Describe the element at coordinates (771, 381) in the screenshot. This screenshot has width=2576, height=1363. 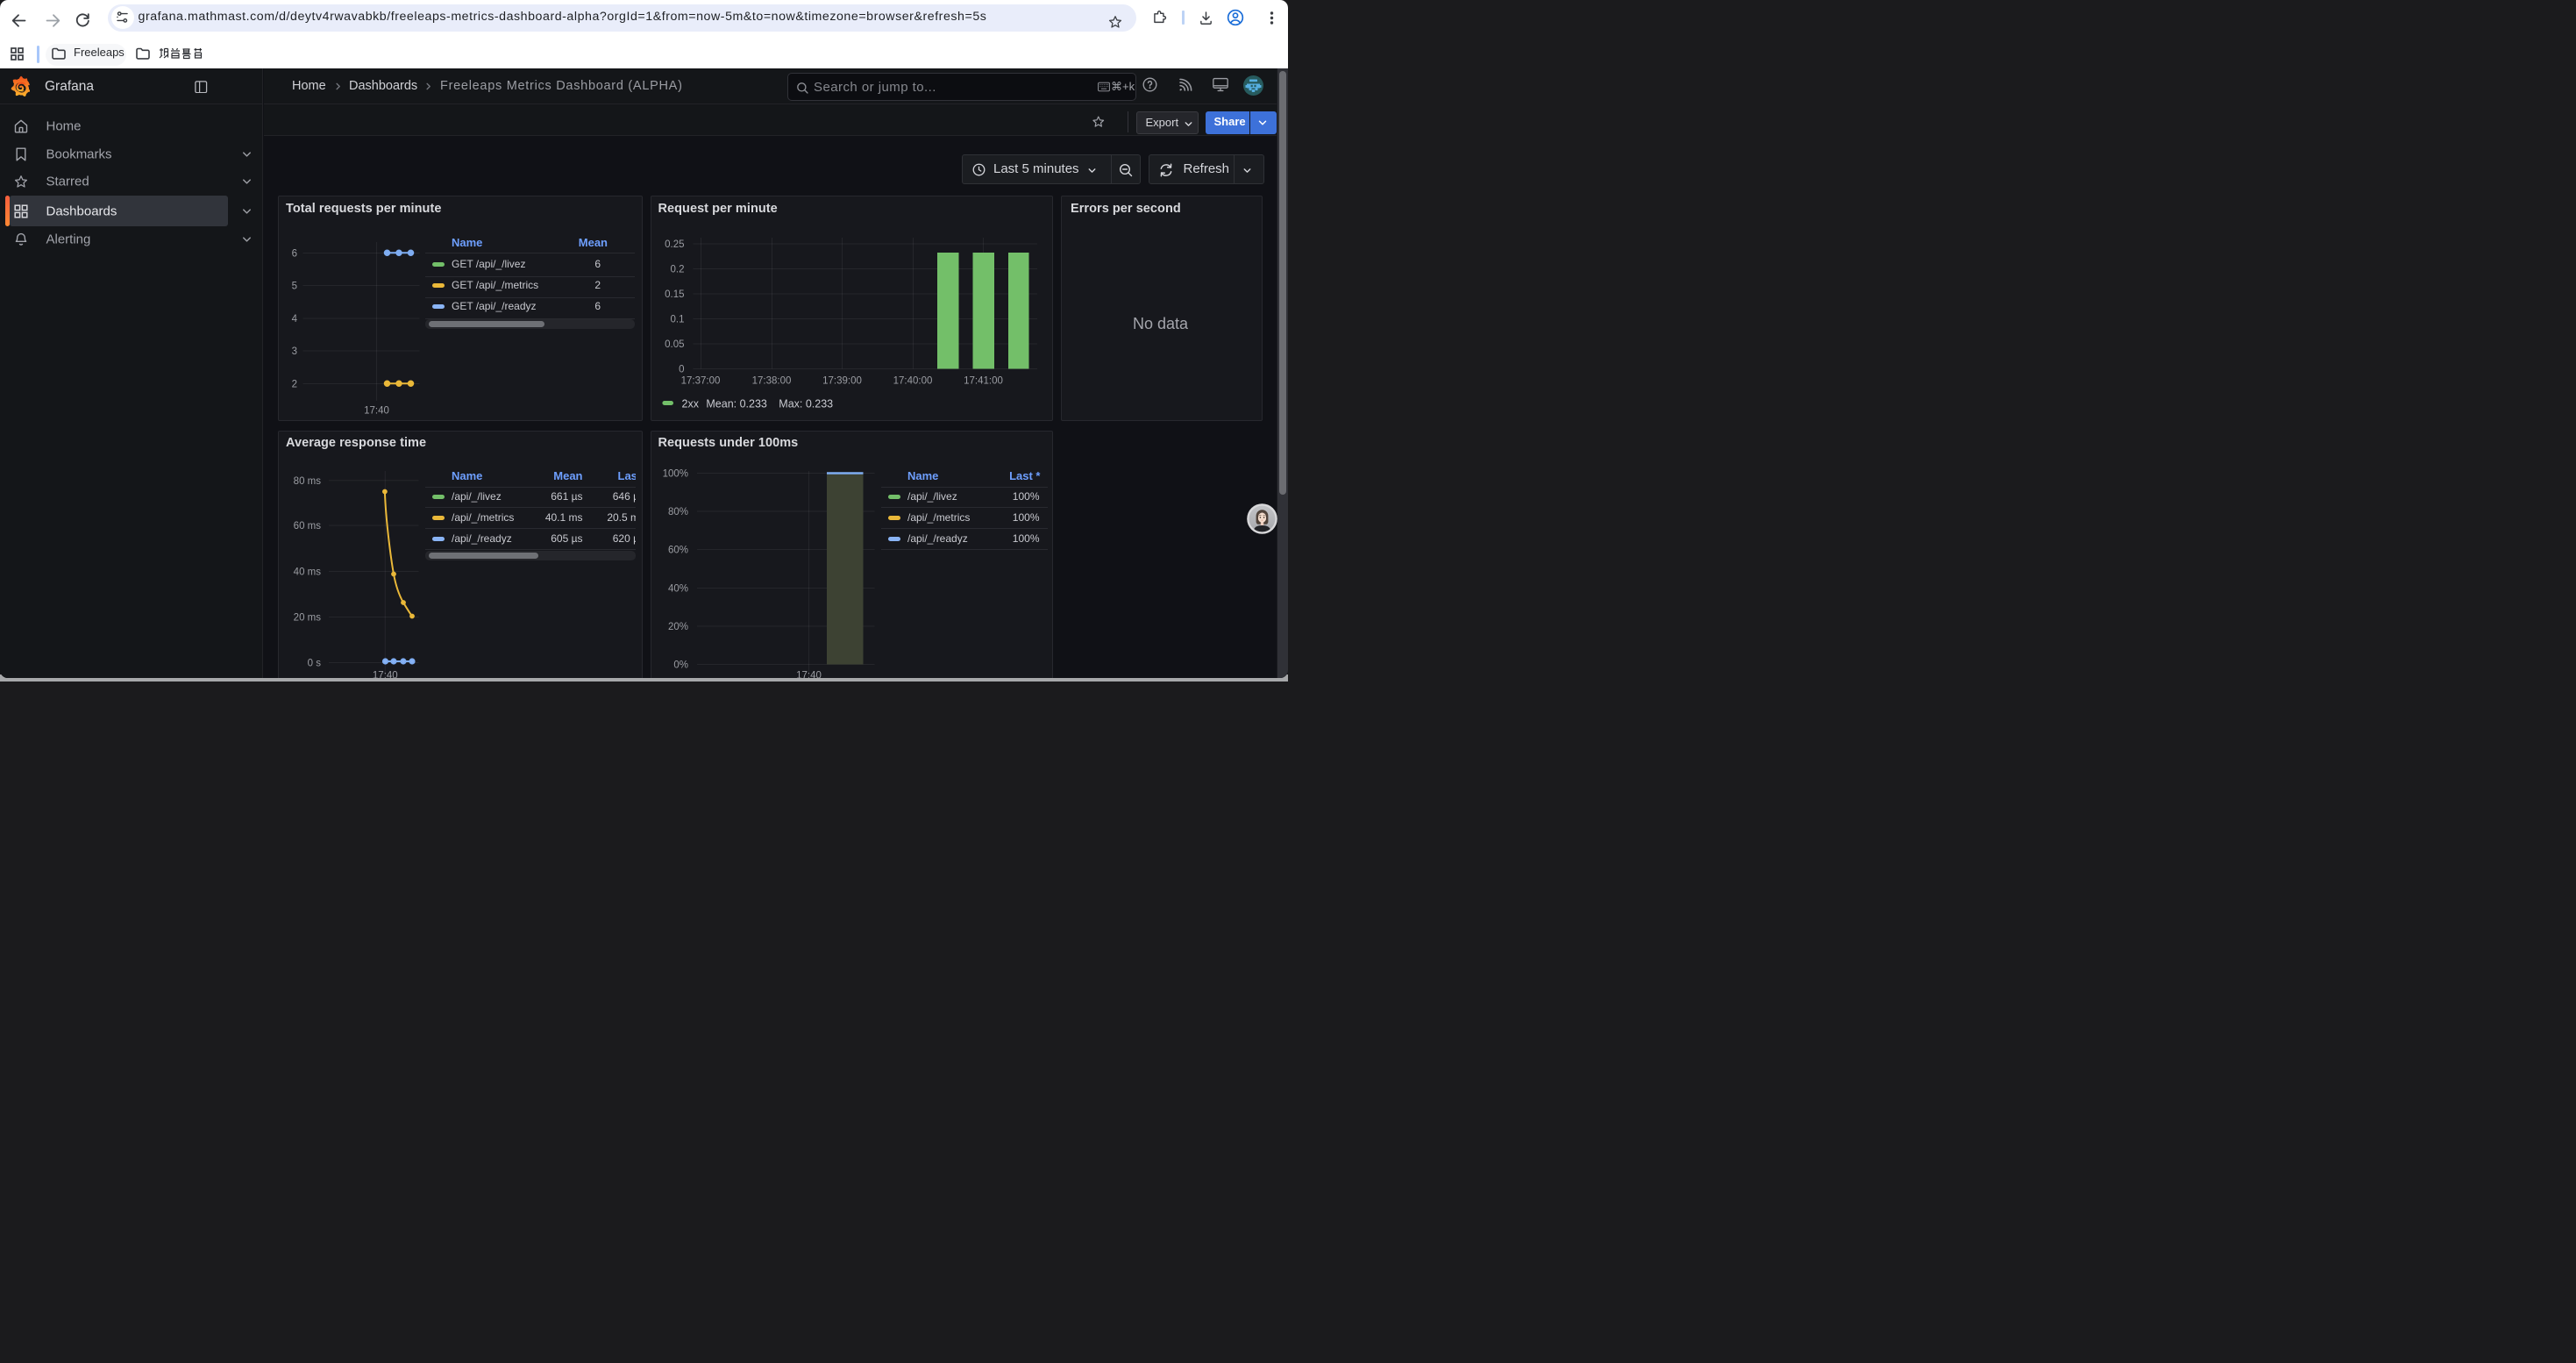
I see `svg-text: 17:38:00` at that location.